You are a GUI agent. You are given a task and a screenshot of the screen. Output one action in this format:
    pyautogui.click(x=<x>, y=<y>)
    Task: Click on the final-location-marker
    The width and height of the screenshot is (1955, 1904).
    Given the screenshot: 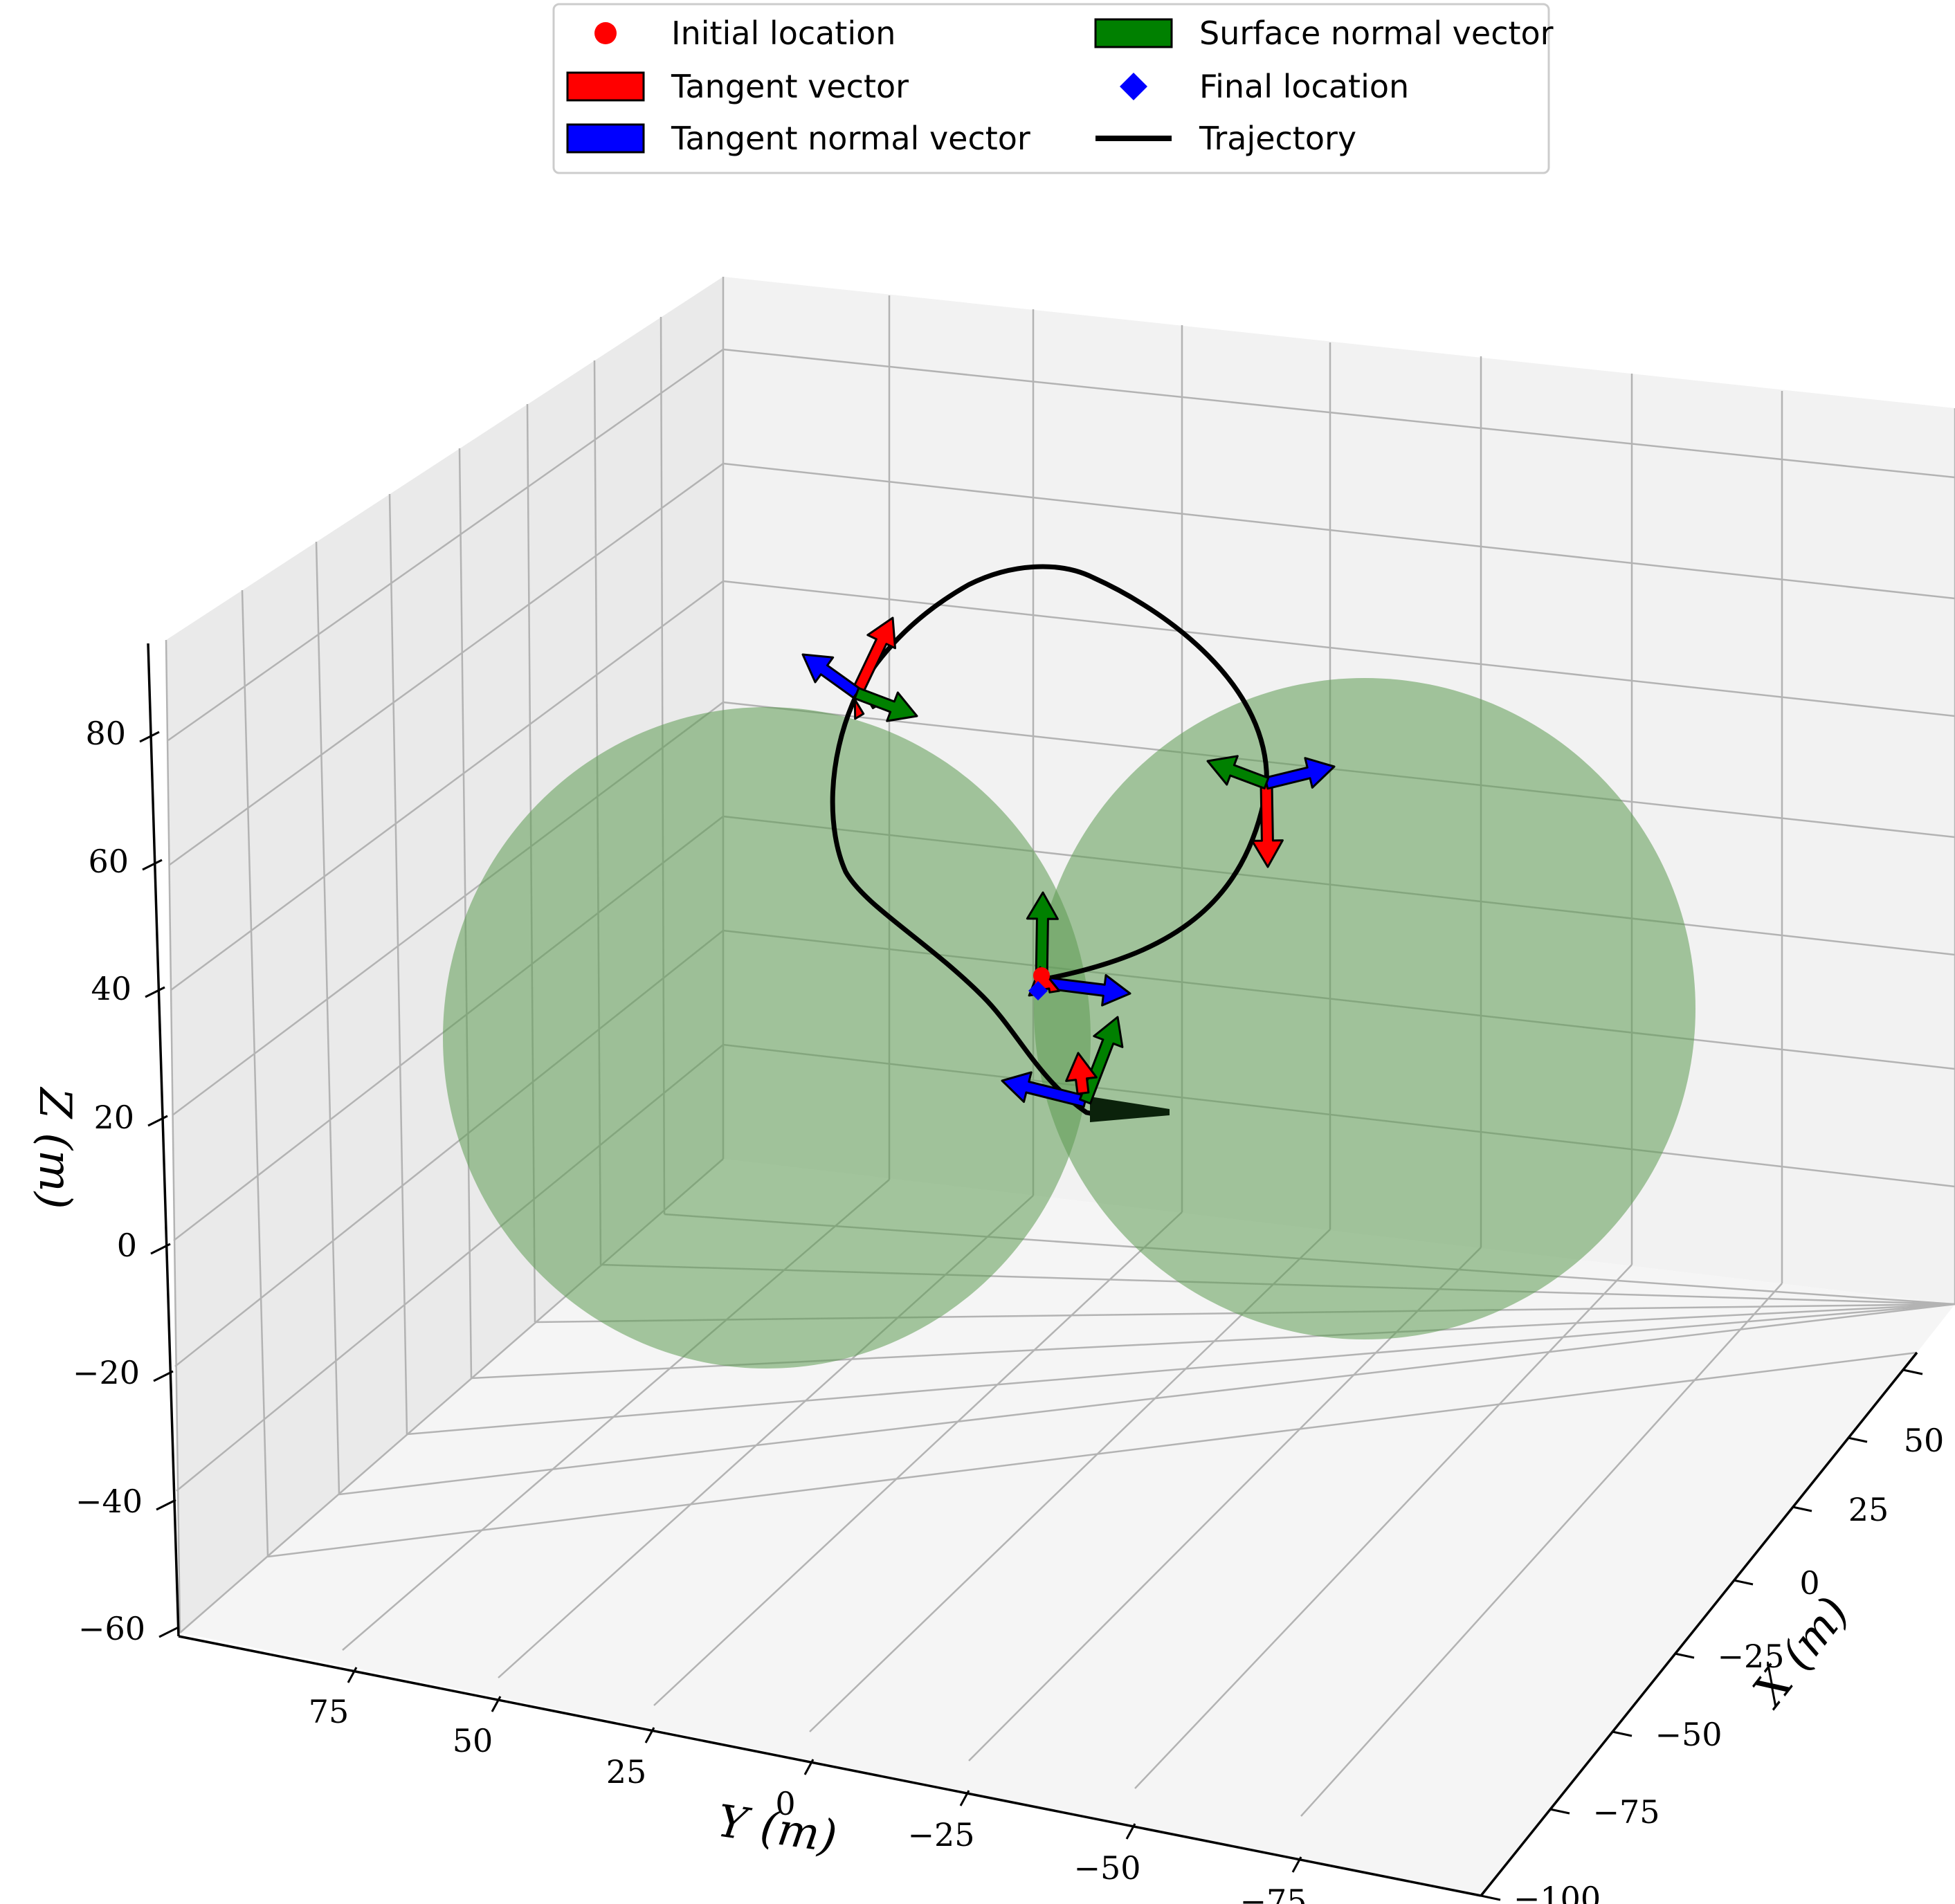 What is the action you would take?
    pyautogui.click(x=1038, y=990)
    